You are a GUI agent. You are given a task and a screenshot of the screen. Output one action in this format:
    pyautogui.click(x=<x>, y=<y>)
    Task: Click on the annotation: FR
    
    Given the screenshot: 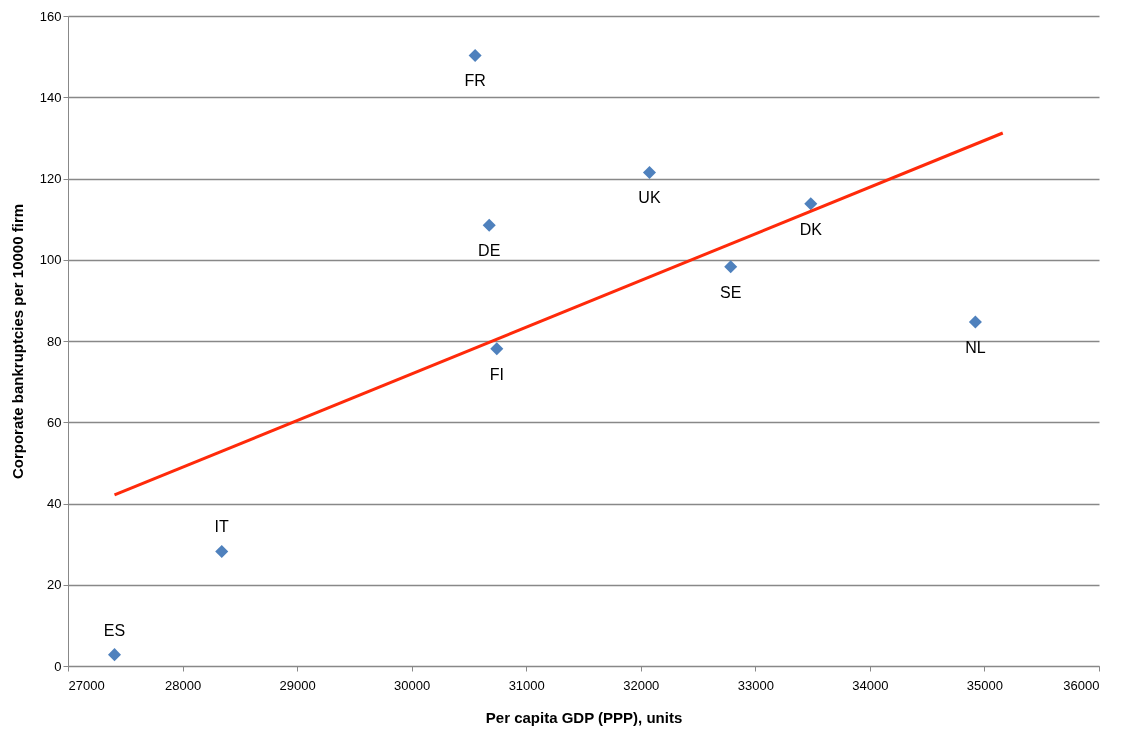 What is the action you would take?
    pyautogui.click(x=475, y=81)
    